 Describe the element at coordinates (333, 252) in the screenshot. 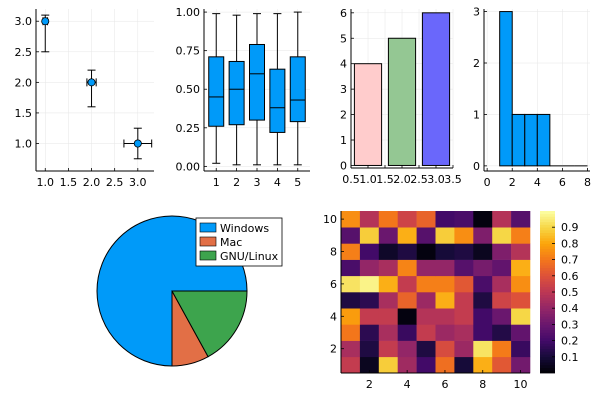

I see `y-tick-label: 8` at that location.